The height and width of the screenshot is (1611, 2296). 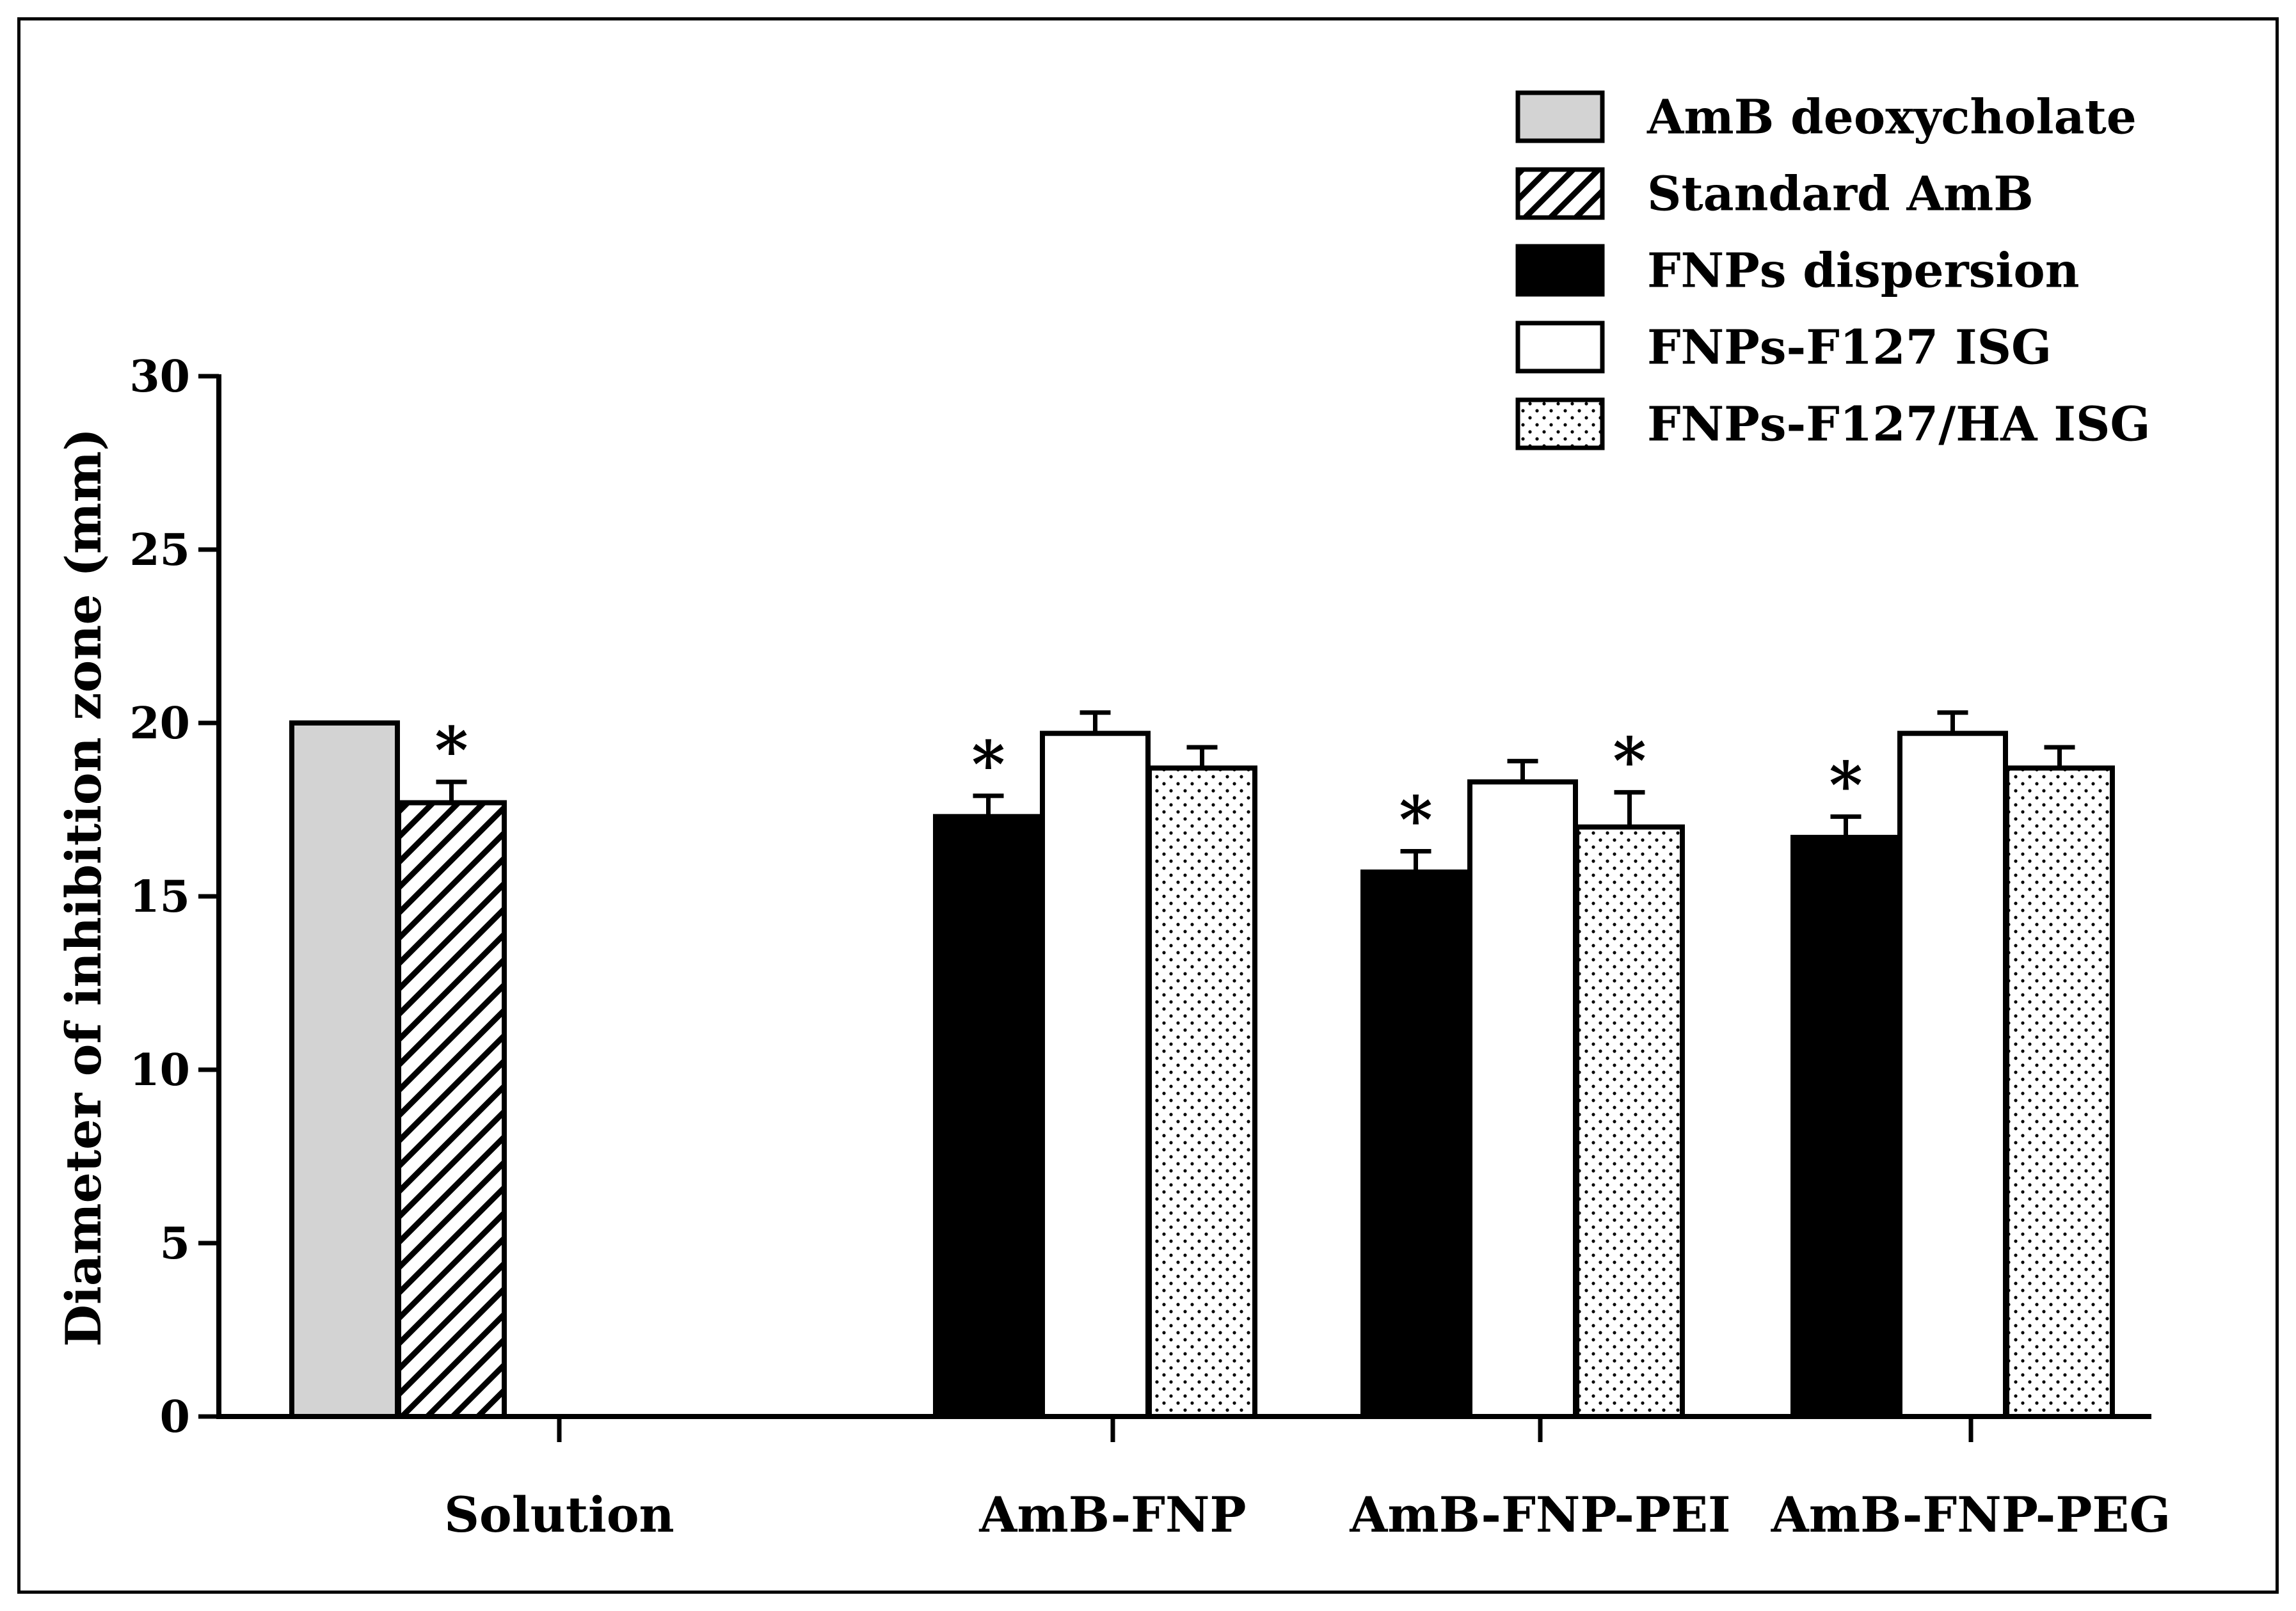 I want to click on legend-label: FNPs-F127 ISG, so click(x=1849, y=348).